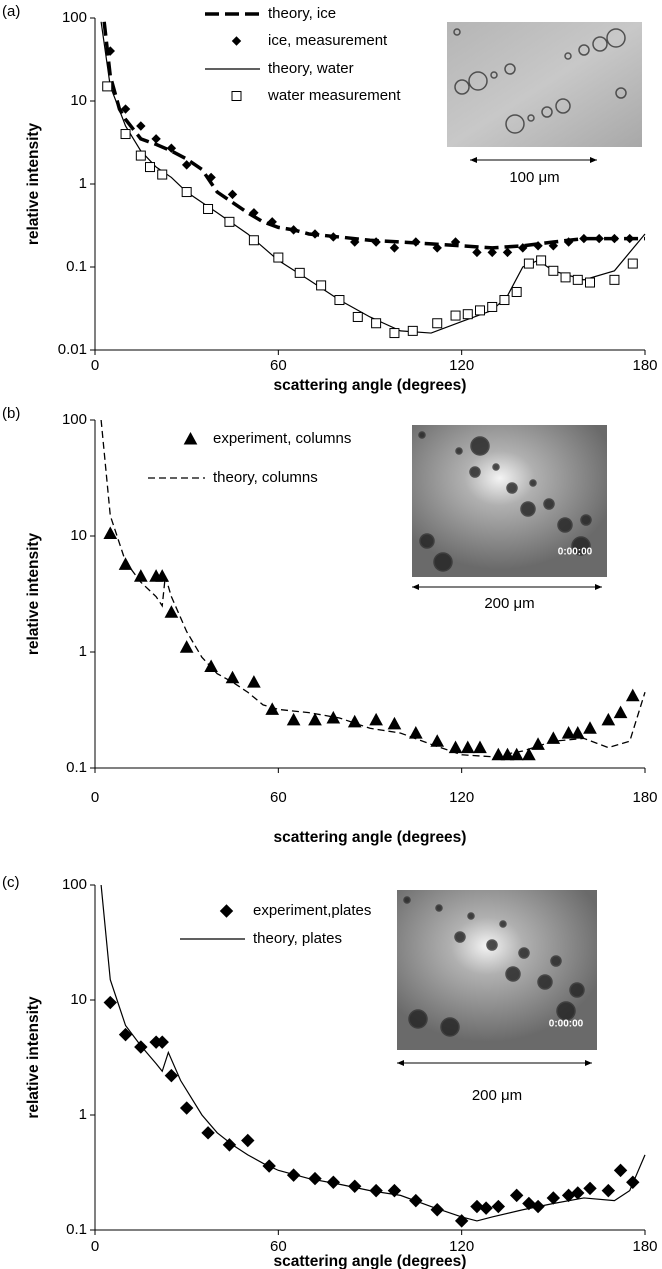  What do you see at coordinates (644, 365) in the screenshot?
I see `x-tick-label: 180` at bounding box center [644, 365].